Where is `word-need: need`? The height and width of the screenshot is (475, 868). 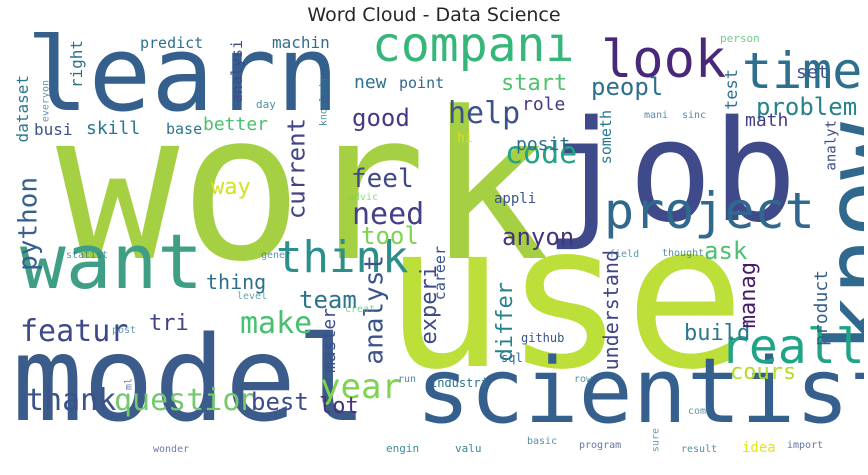
word-need: need is located at coordinates (388, 214).